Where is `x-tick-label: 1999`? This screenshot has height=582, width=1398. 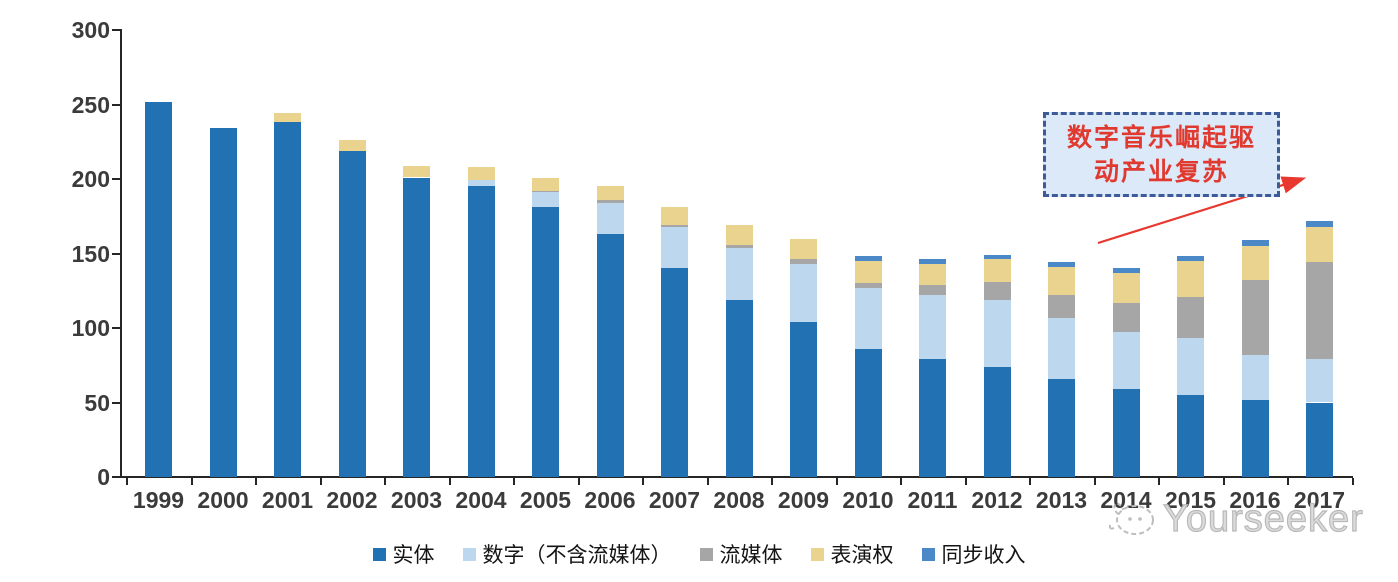 x-tick-label: 1999 is located at coordinates (158, 500).